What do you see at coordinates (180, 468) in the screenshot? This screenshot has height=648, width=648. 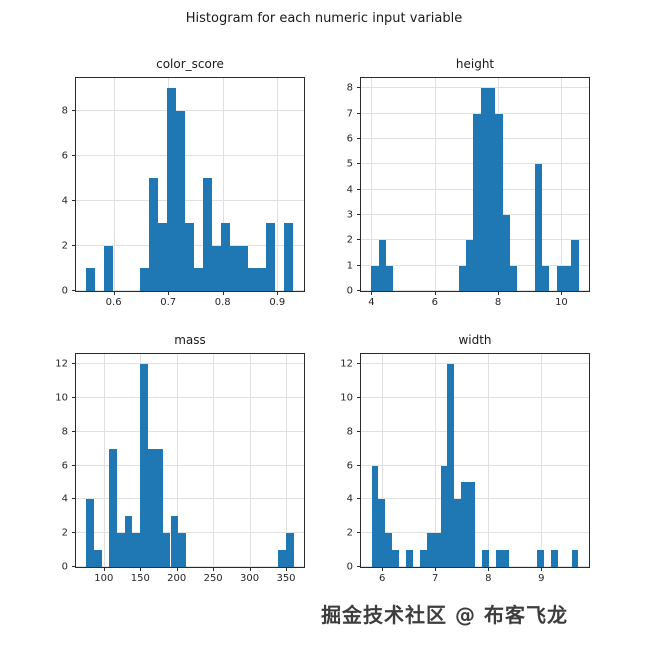 I see `plot-area: 100 150 200 250 300 350 0 2 4 6 8 10 12` at bounding box center [180, 468].